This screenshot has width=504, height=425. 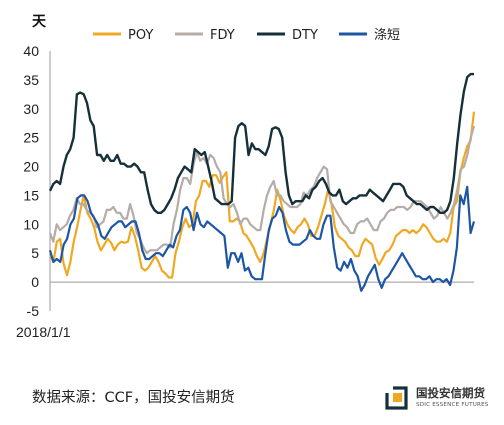 I want to click on y-tick-label: 20, so click(x=31, y=167).